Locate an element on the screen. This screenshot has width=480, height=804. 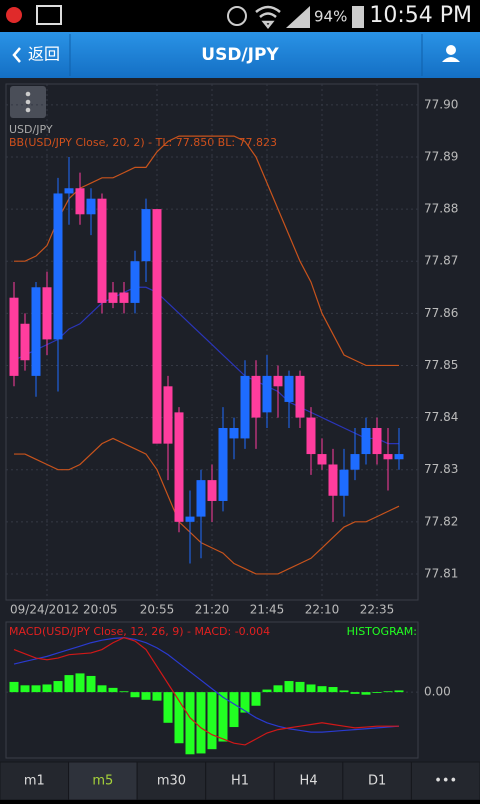
account-button is located at coordinates (451, 53).